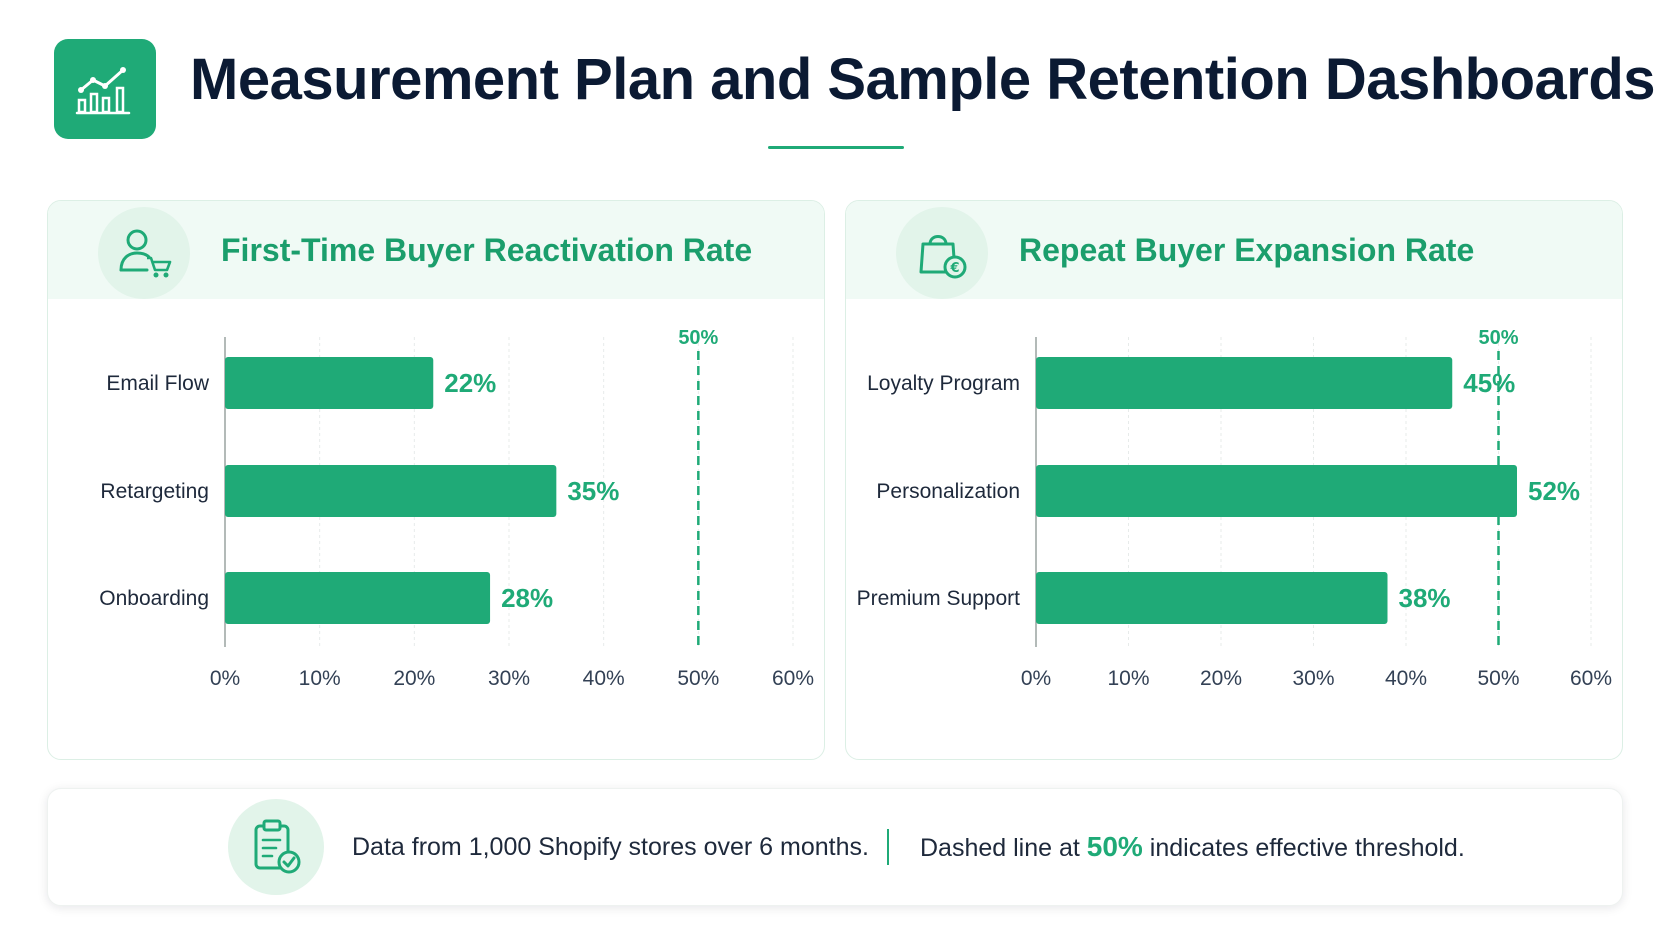  I want to click on panel-icon-badge, so click(144, 253).